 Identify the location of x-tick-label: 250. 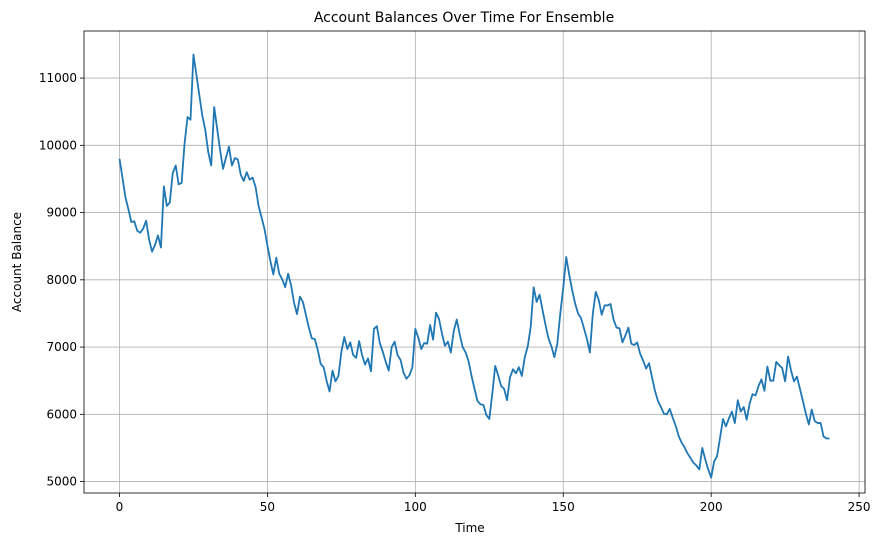
(859, 507).